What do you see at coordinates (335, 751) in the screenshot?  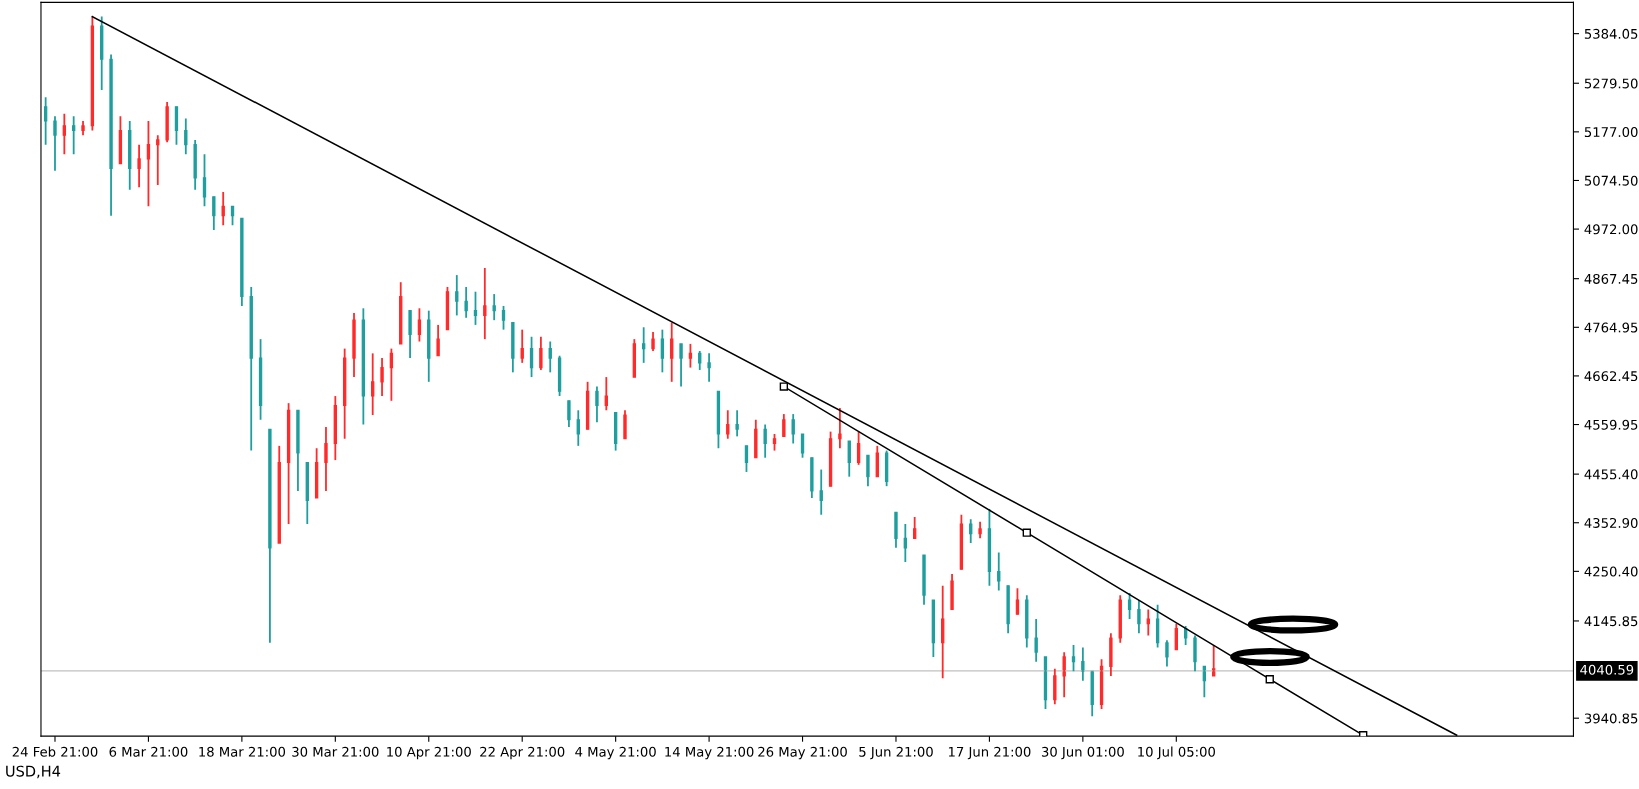 I see `x-tick-label: 30 Mar 21:00` at bounding box center [335, 751].